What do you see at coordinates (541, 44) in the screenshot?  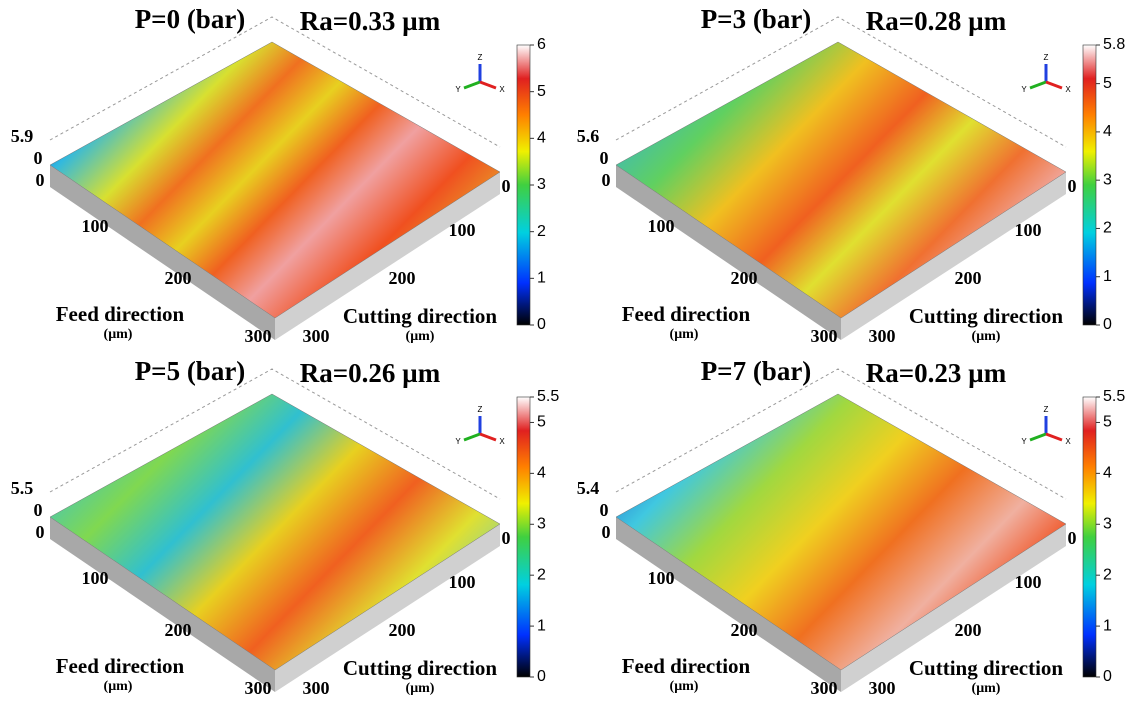 I see `colorbar-tick-label: 6` at bounding box center [541, 44].